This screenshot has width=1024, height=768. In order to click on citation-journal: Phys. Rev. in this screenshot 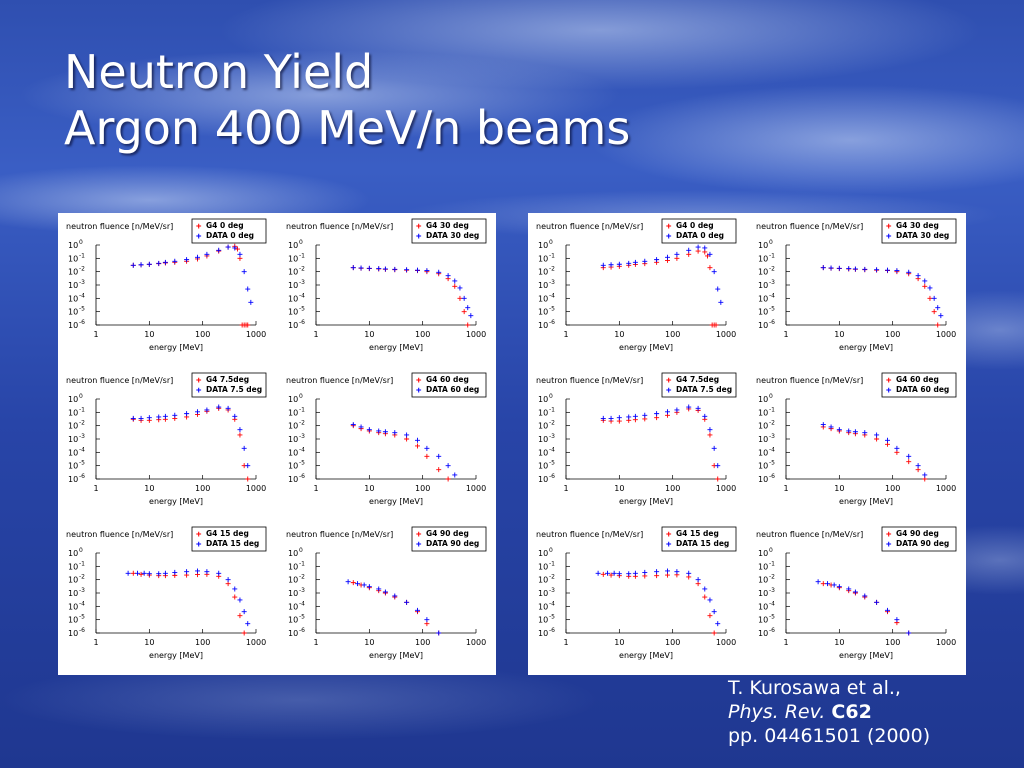, I will do `click(777, 712)`.